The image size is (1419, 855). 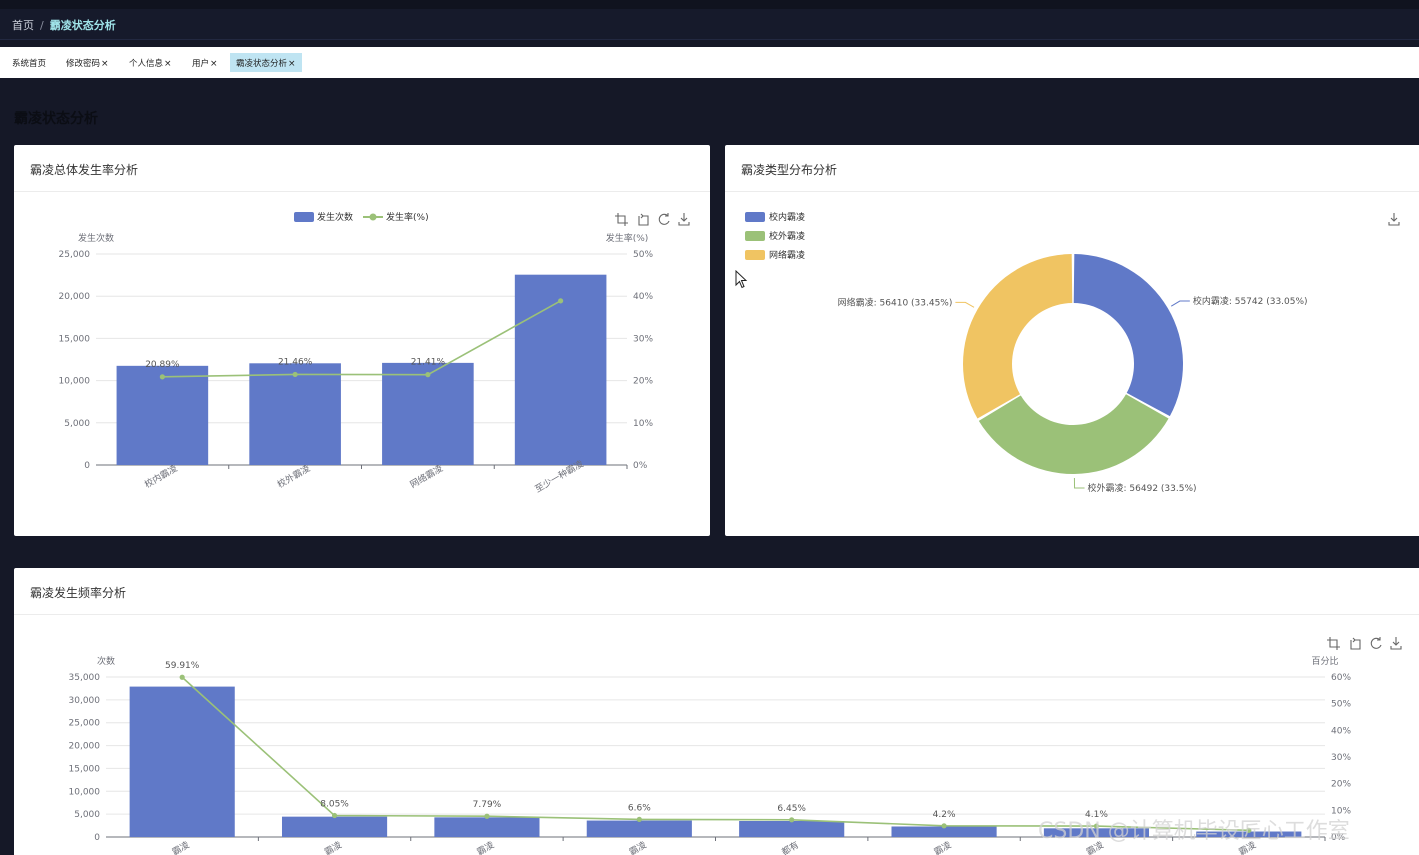 I want to click on data-label: 20.89%, so click(x=162, y=365).